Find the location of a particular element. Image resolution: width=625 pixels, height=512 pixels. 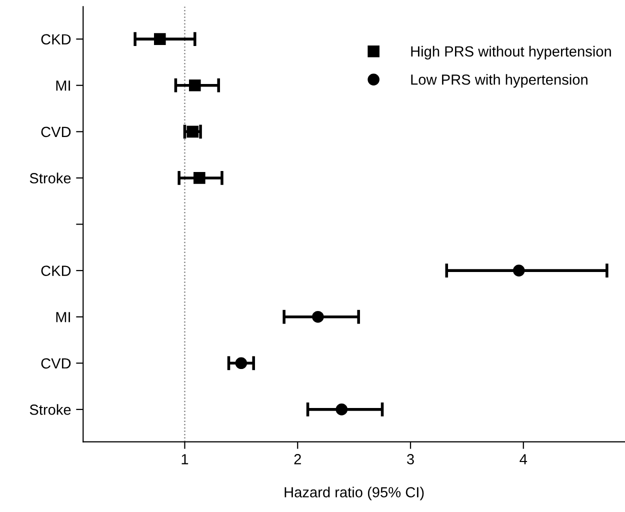

x-axis-title: Hazard ratio (95% CI) is located at coordinates (354, 493).